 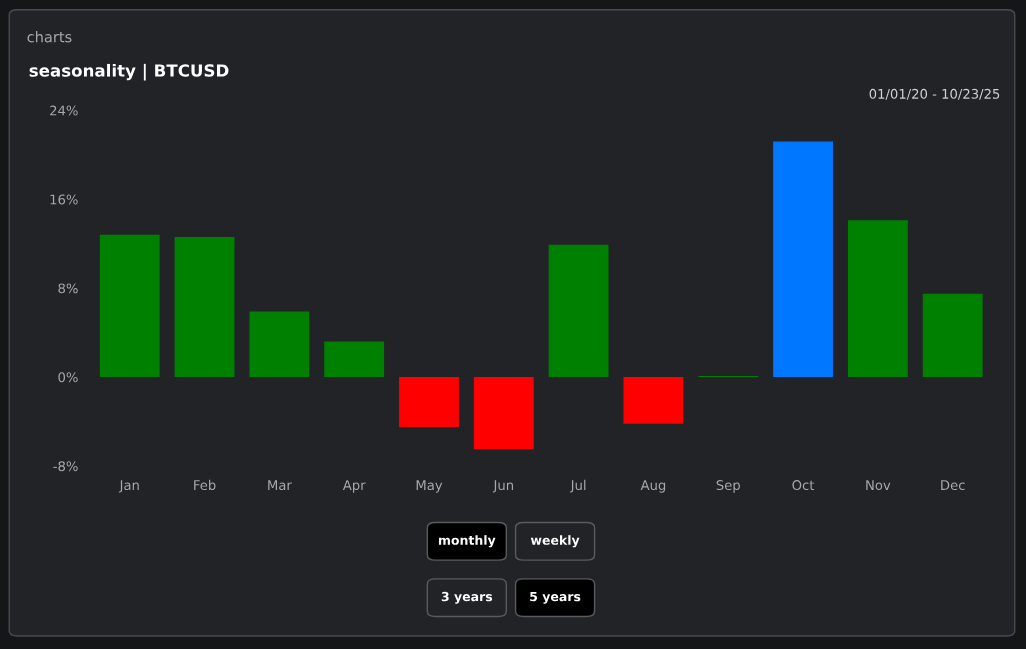 I want to click on y-tick-label: 16%, so click(x=64, y=199).